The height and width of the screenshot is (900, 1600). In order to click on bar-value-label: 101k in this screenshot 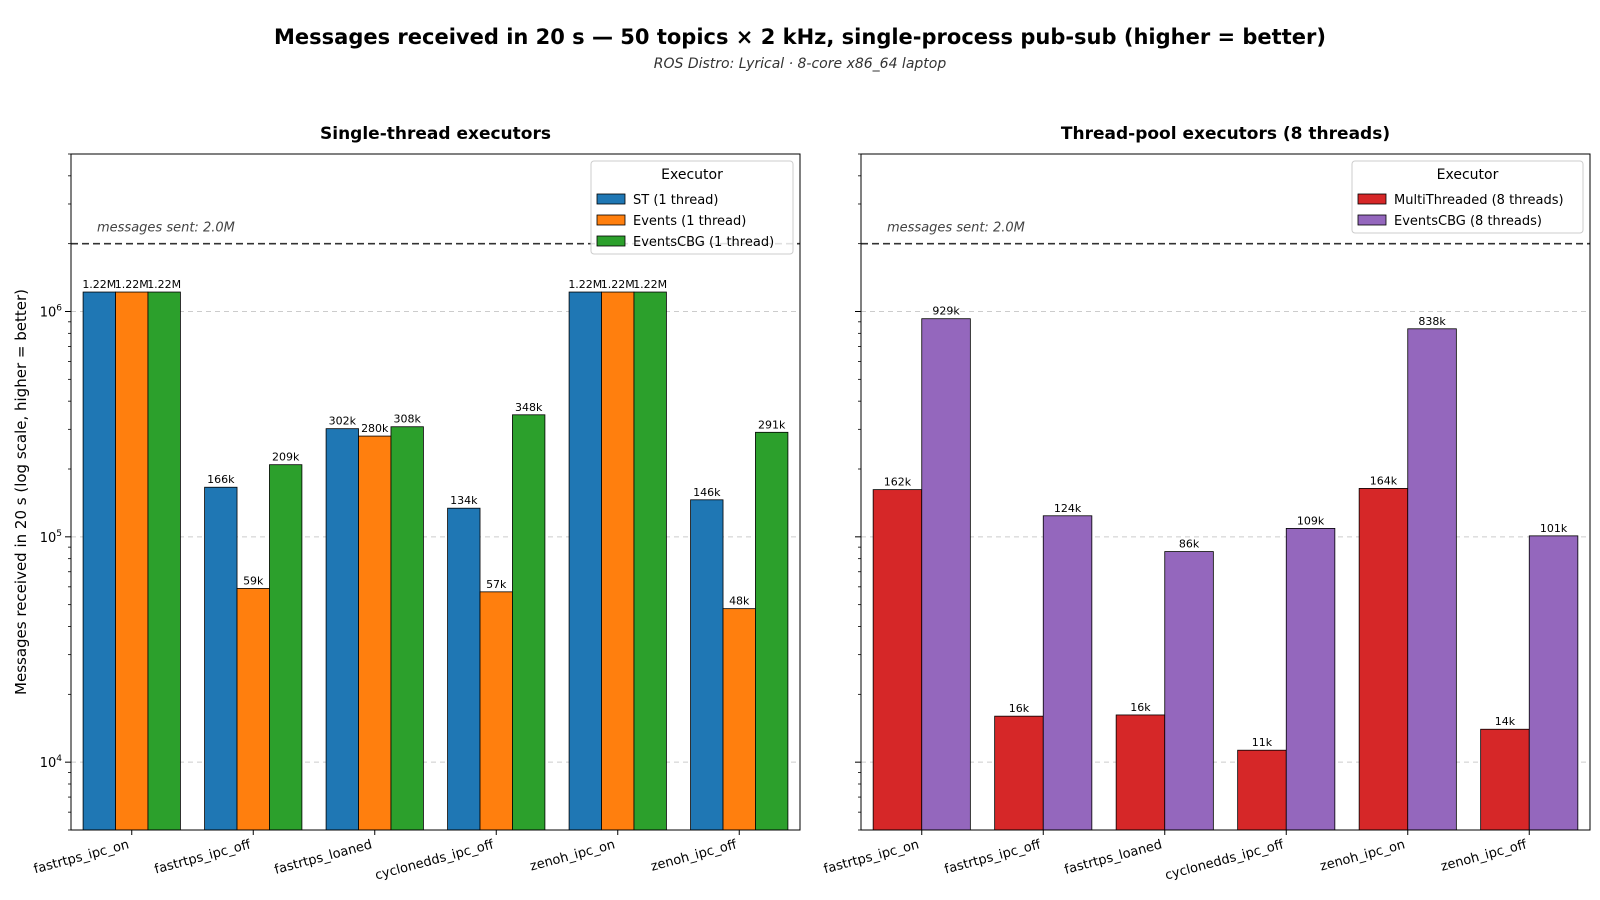, I will do `click(1554, 528)`.